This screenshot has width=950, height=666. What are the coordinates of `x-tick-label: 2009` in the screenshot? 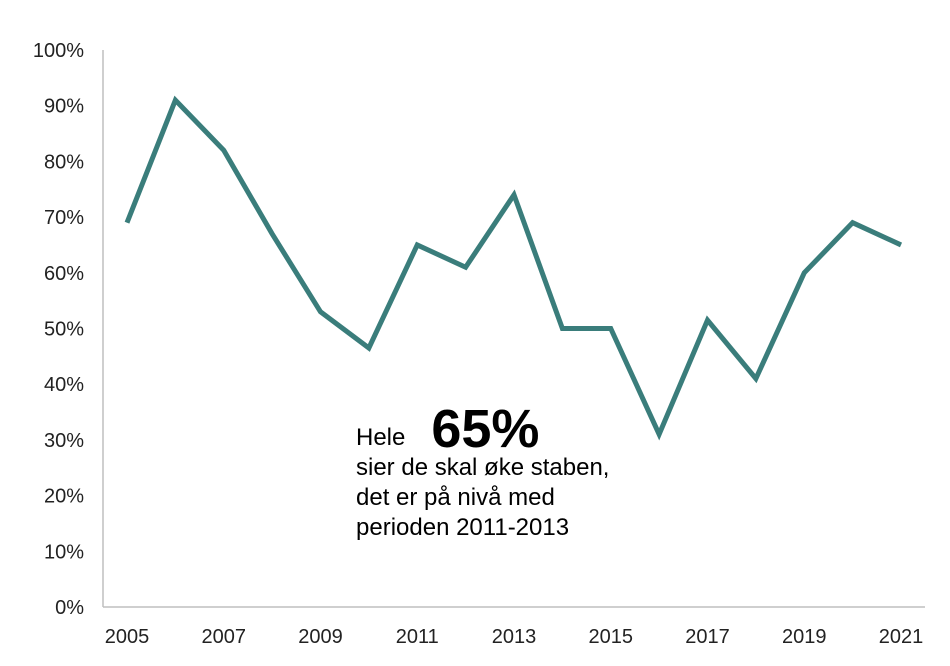 It's located at (320, 637).